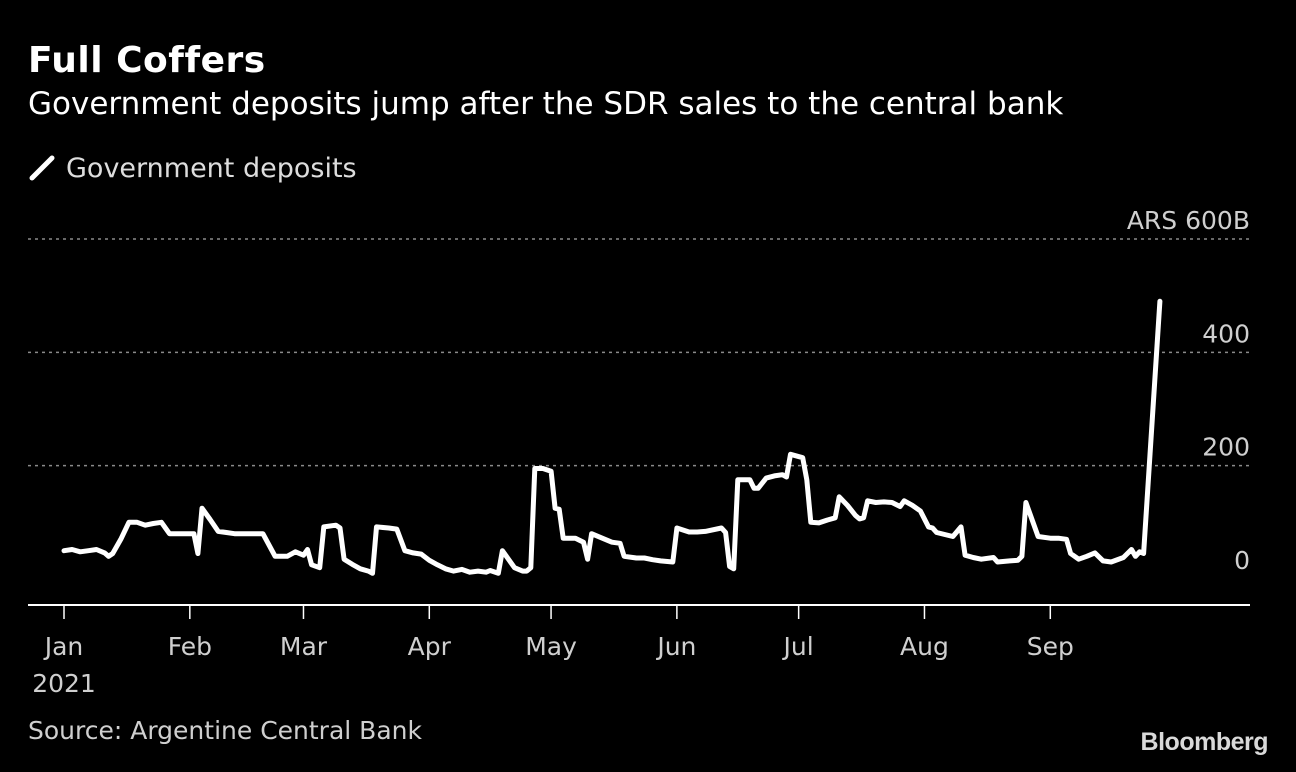  What do you see at coordinates (430, 646) in the screenshot?
I see `x-tick-label: Apr` at bounding box center [430, 646].